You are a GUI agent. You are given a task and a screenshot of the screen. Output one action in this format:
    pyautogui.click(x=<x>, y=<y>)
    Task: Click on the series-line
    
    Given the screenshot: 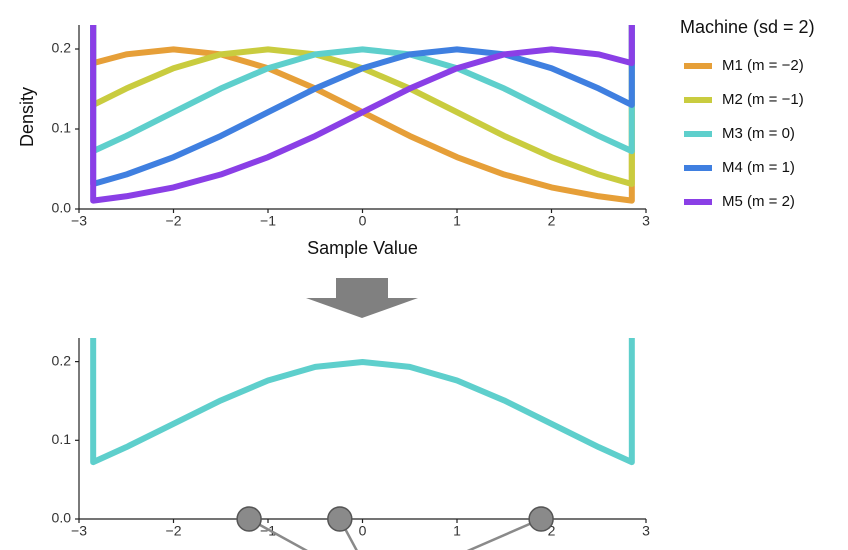 What is the action you would take?
    pyautogui.click(x=362, y=402)
    